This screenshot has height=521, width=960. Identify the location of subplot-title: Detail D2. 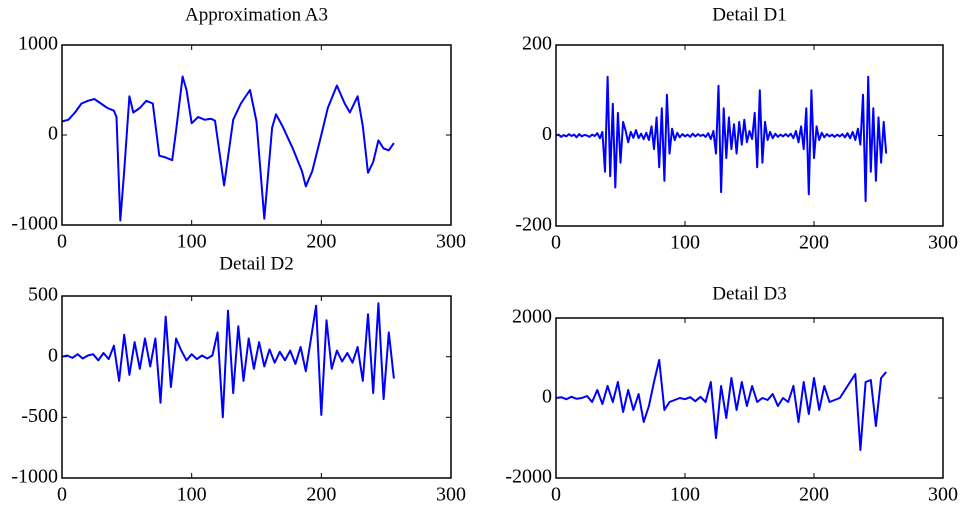
(256, 263).